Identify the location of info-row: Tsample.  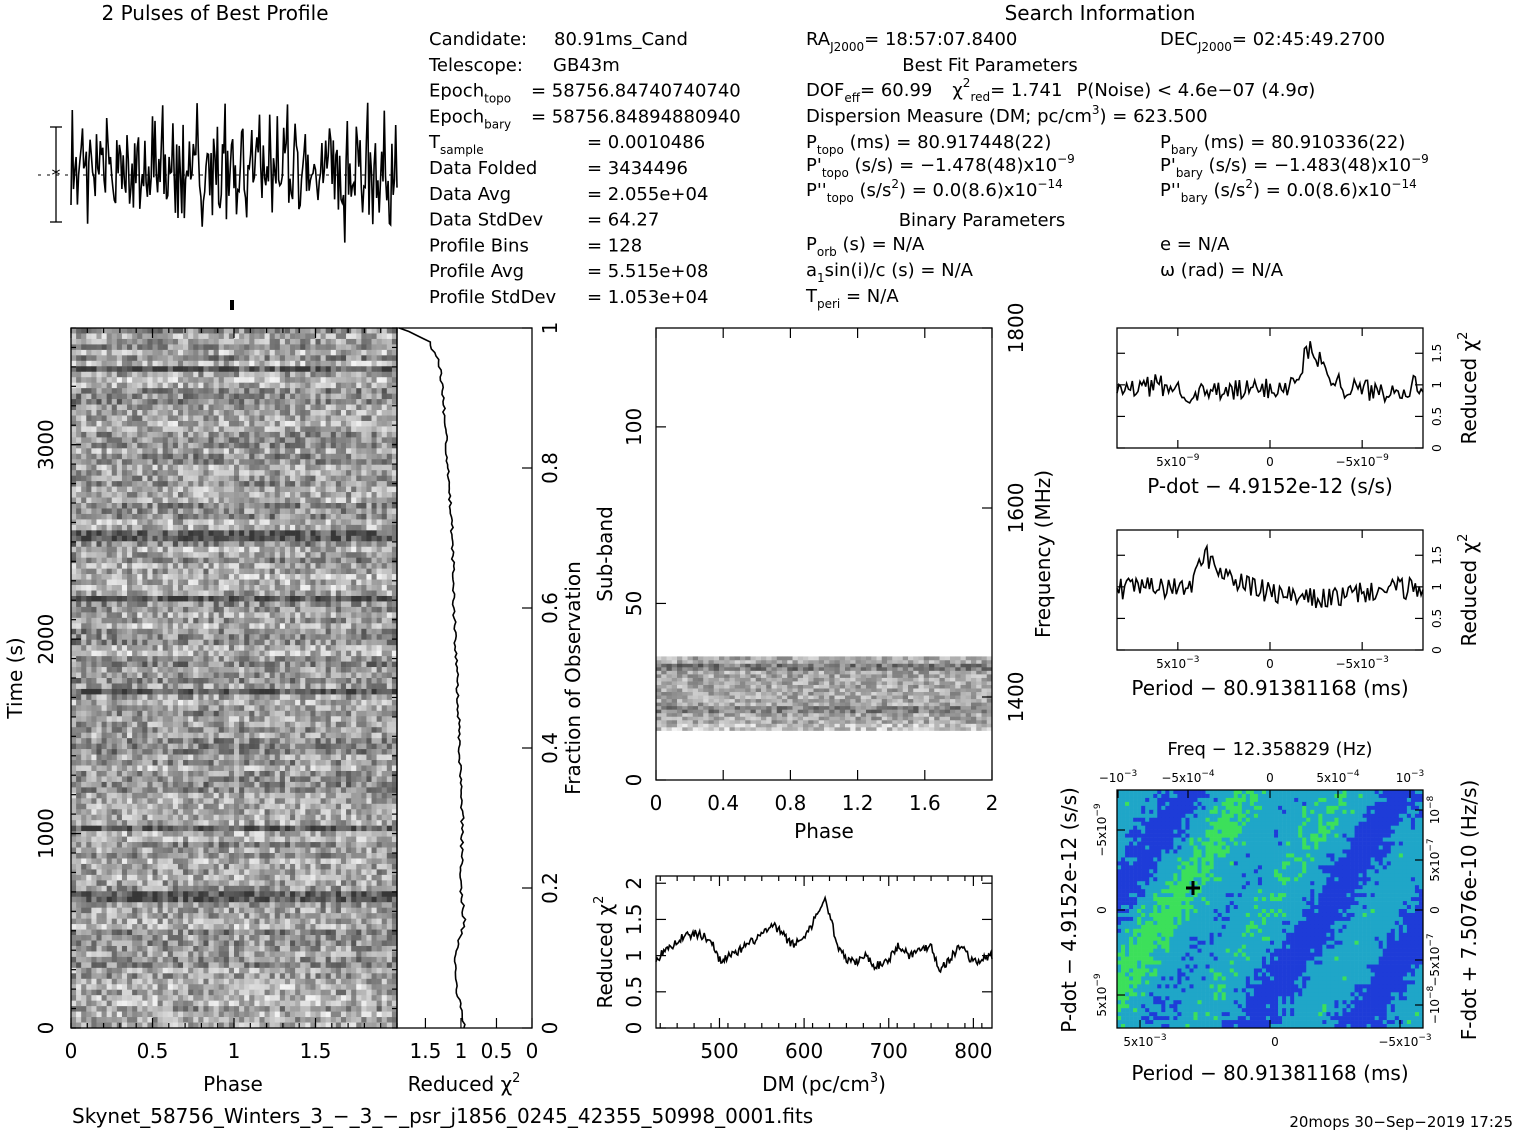
(456, 144).